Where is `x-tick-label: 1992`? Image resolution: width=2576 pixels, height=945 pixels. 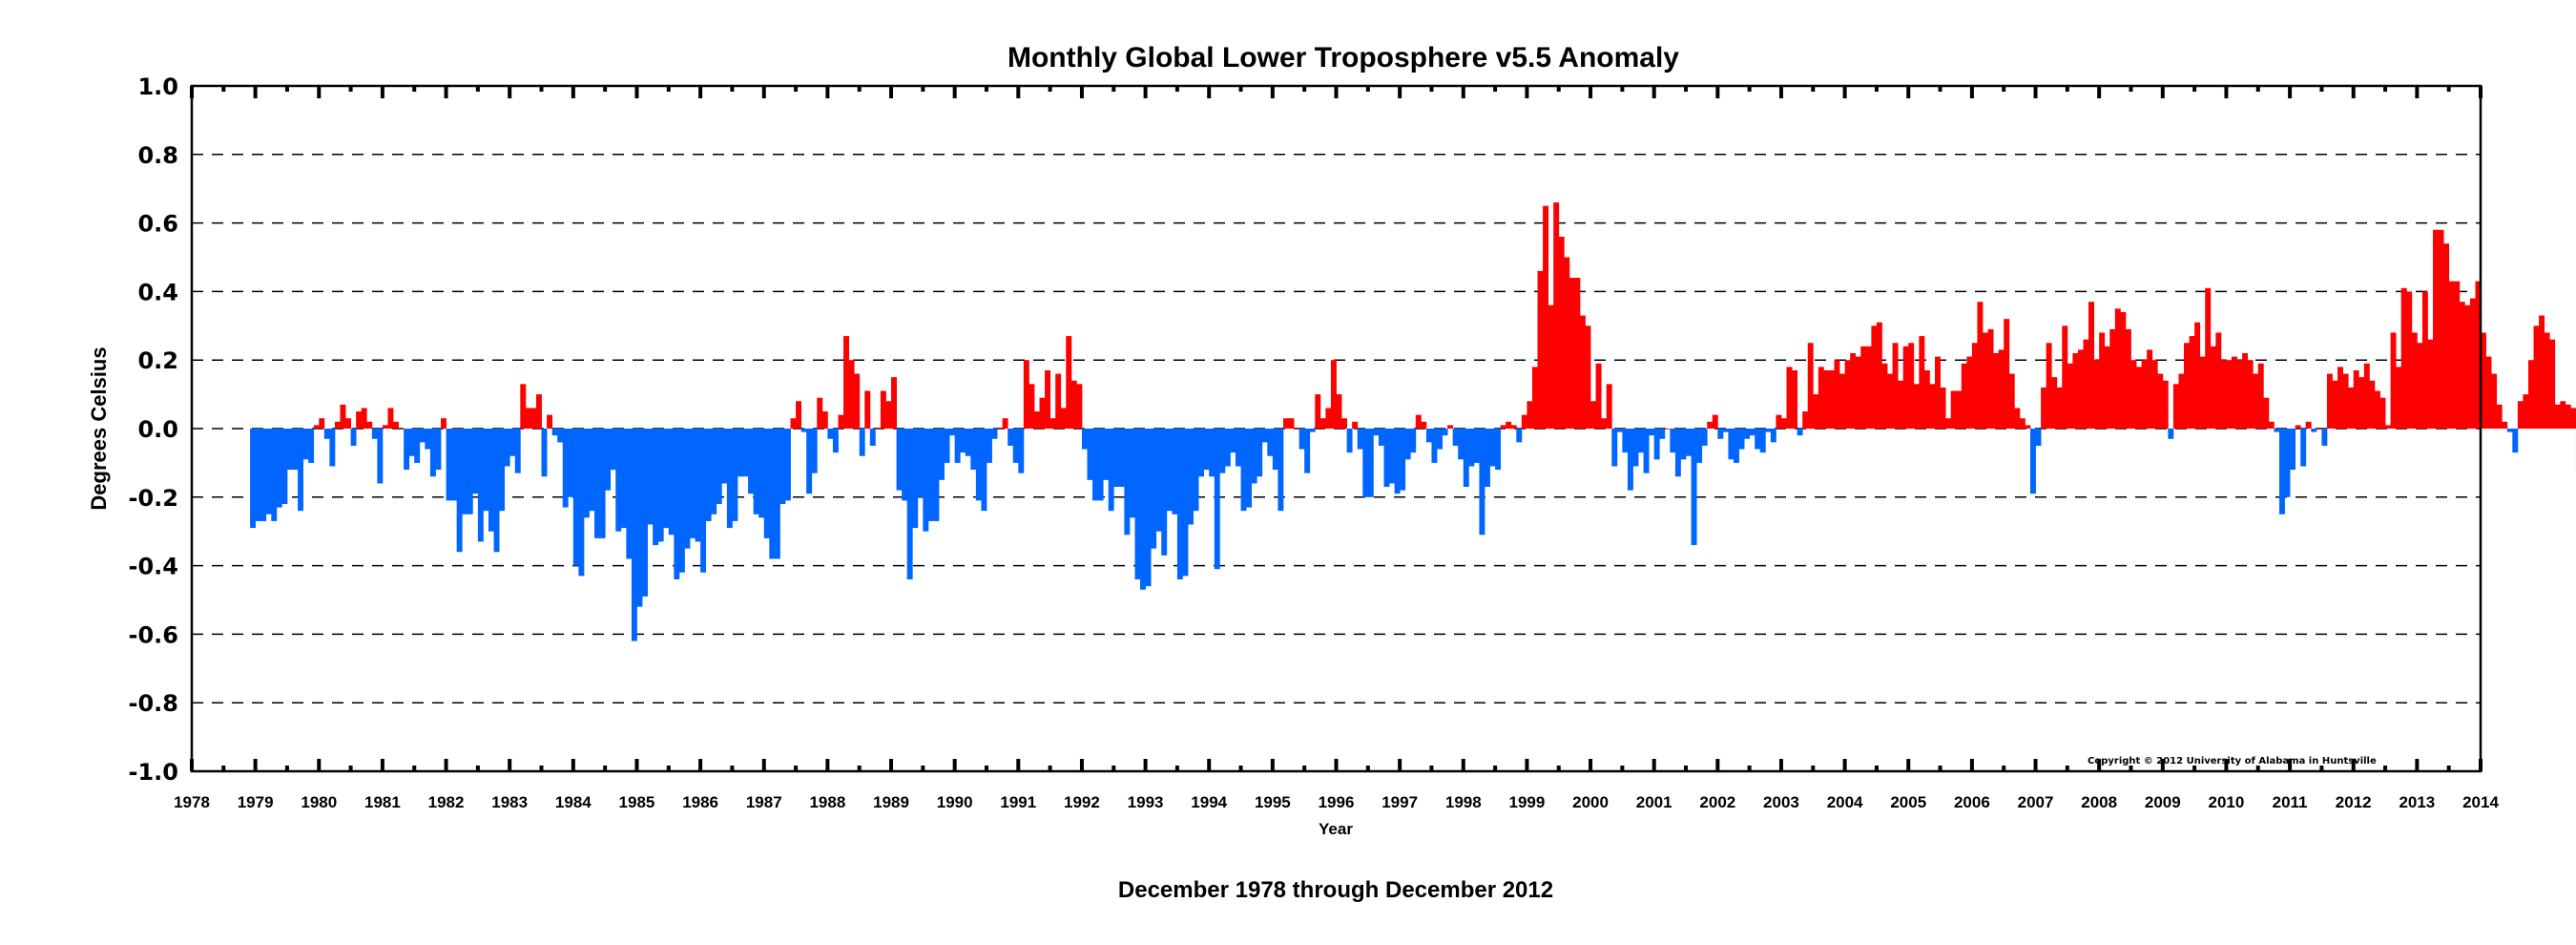
x-tick-label: 1992 is located at coordinates (1082, 802).